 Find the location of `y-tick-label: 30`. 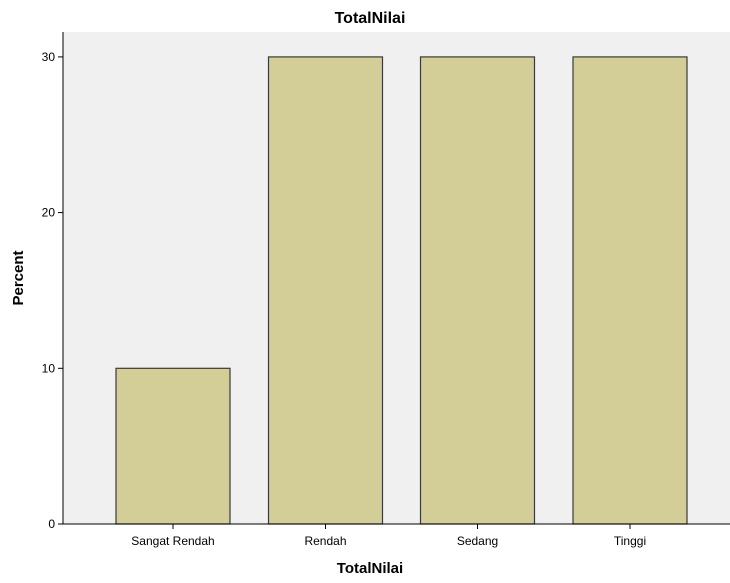

y-tick-label: 30 is located at coordinates (49, 57).